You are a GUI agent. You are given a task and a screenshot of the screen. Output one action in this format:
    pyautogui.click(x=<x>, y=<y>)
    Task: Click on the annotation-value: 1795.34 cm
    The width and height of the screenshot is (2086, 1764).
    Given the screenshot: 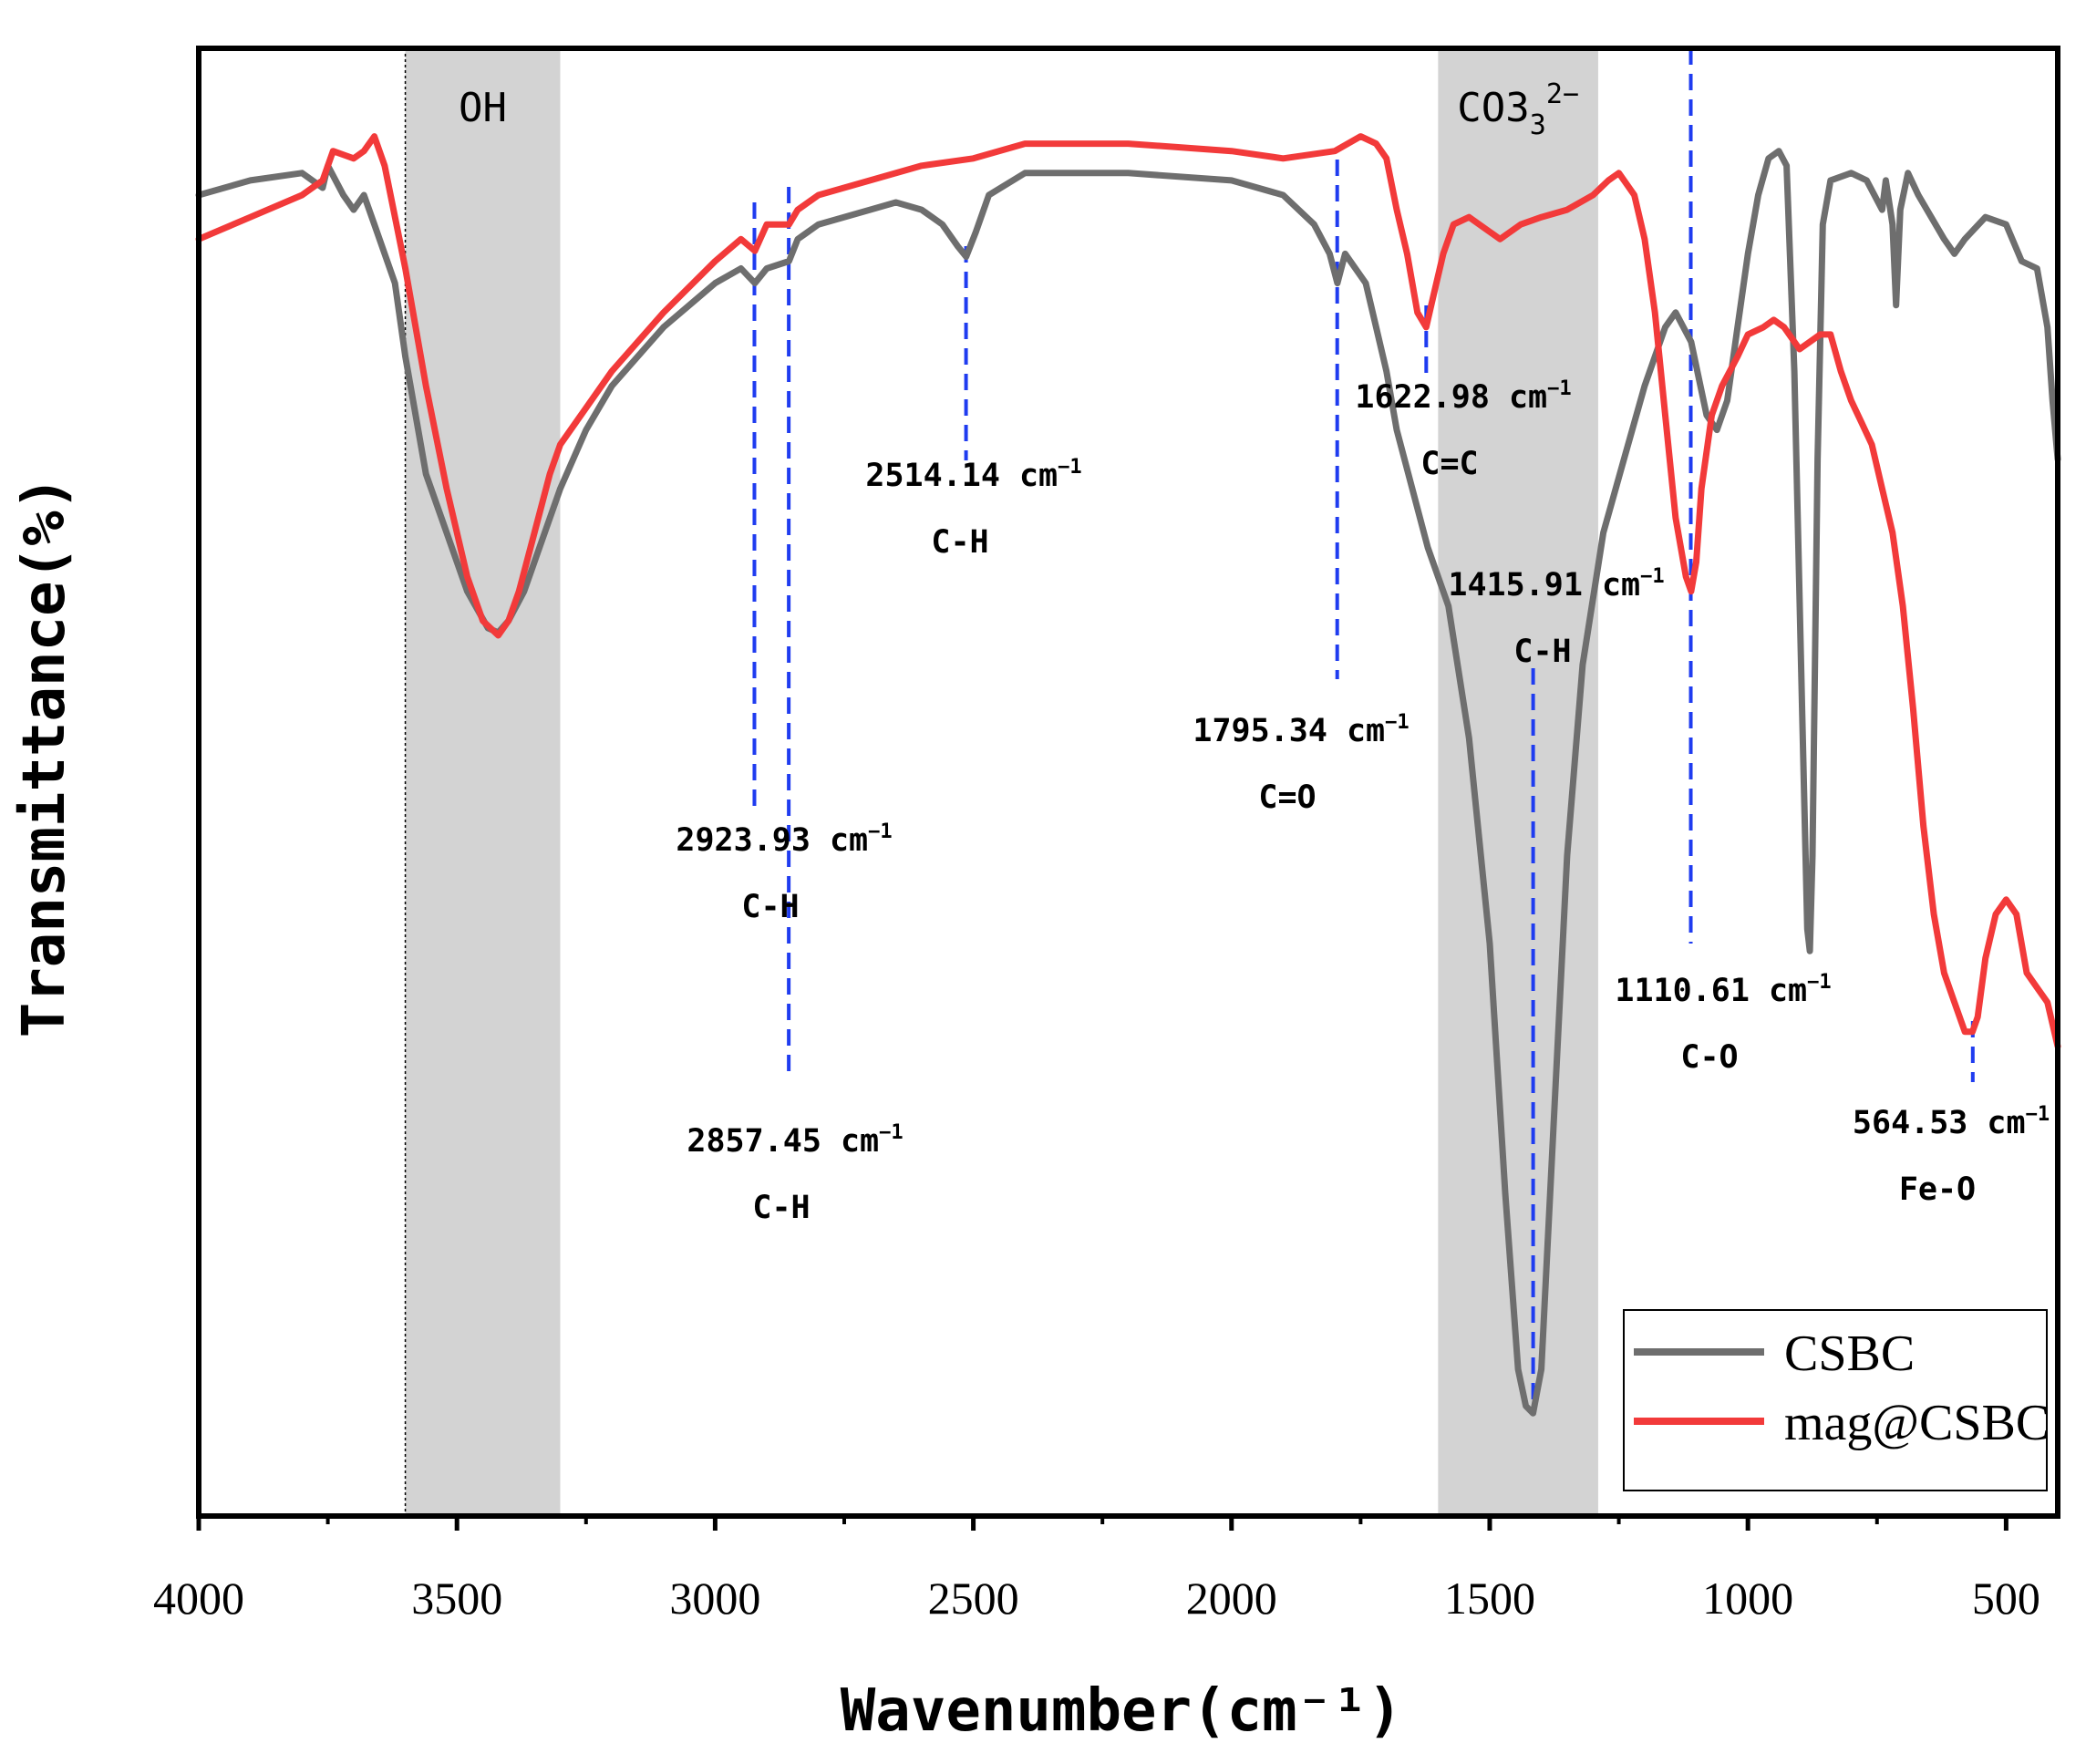 What is the action you would take?
    pyautogui.click(x=1289, y=731)
    